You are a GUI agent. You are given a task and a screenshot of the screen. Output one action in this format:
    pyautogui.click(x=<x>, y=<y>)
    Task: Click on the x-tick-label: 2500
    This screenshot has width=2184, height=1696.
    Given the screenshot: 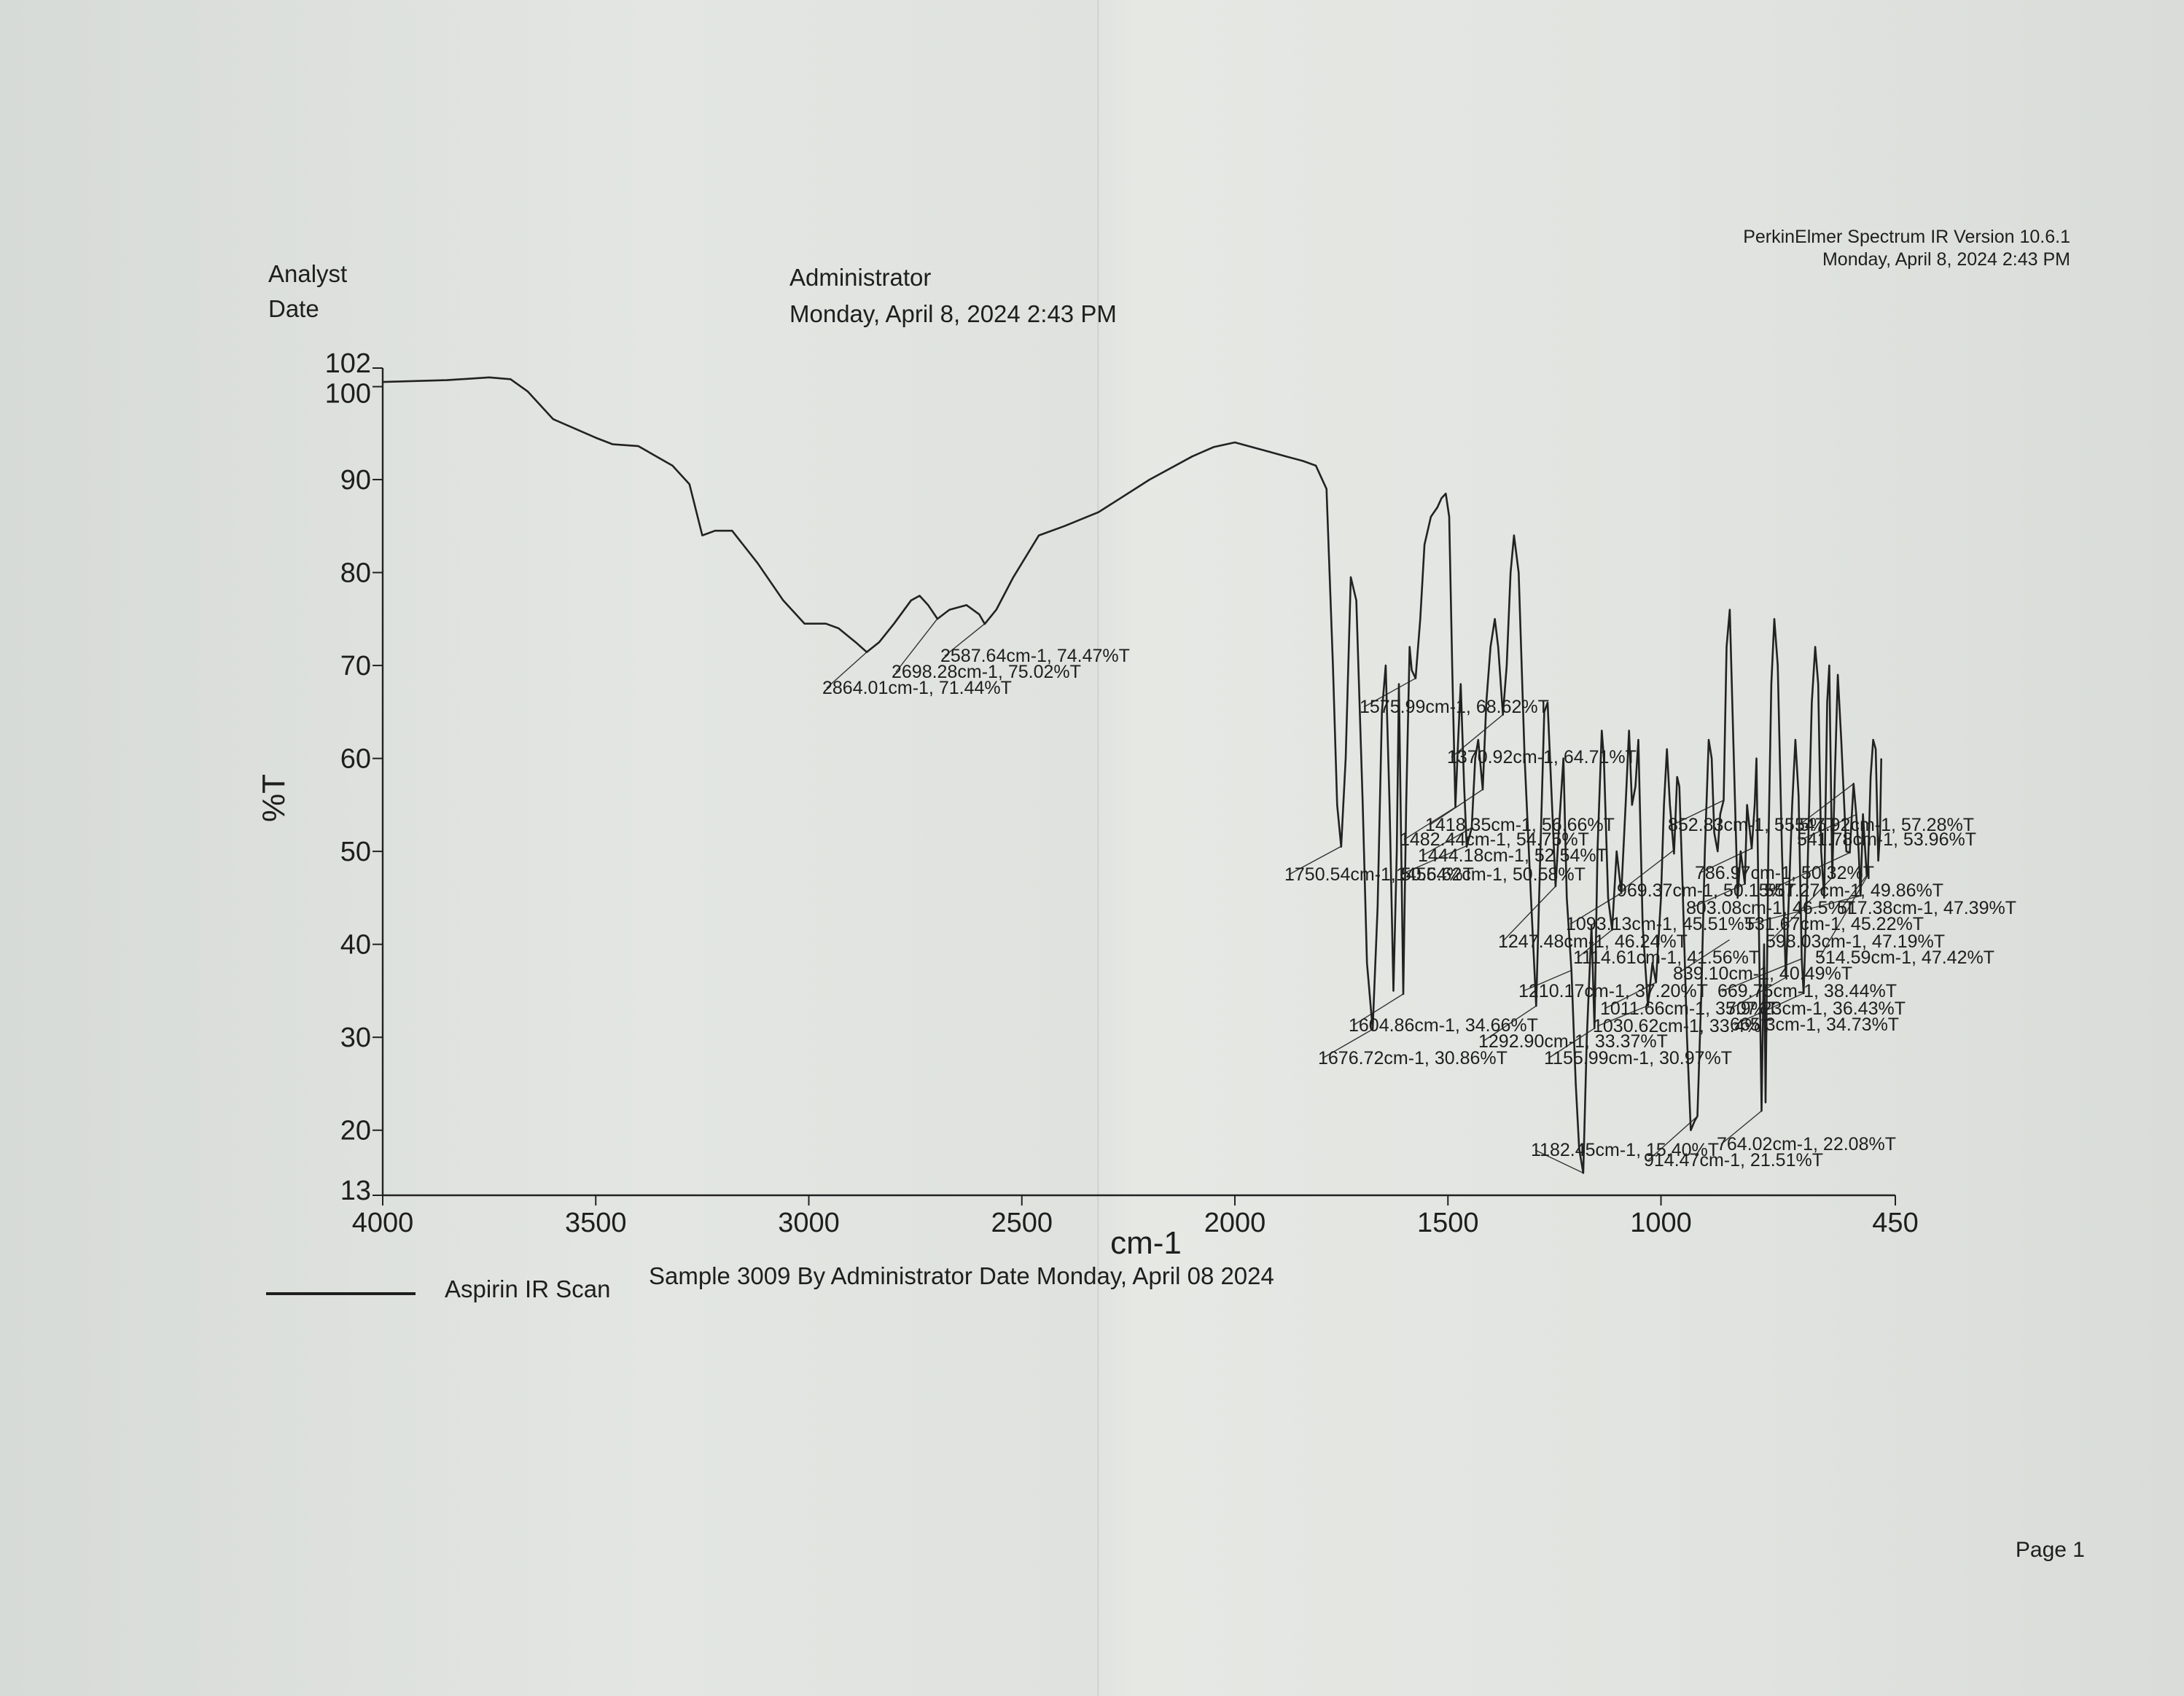 What is the action you would take?
    pyautogui.click(x=1022, y=1223)
    